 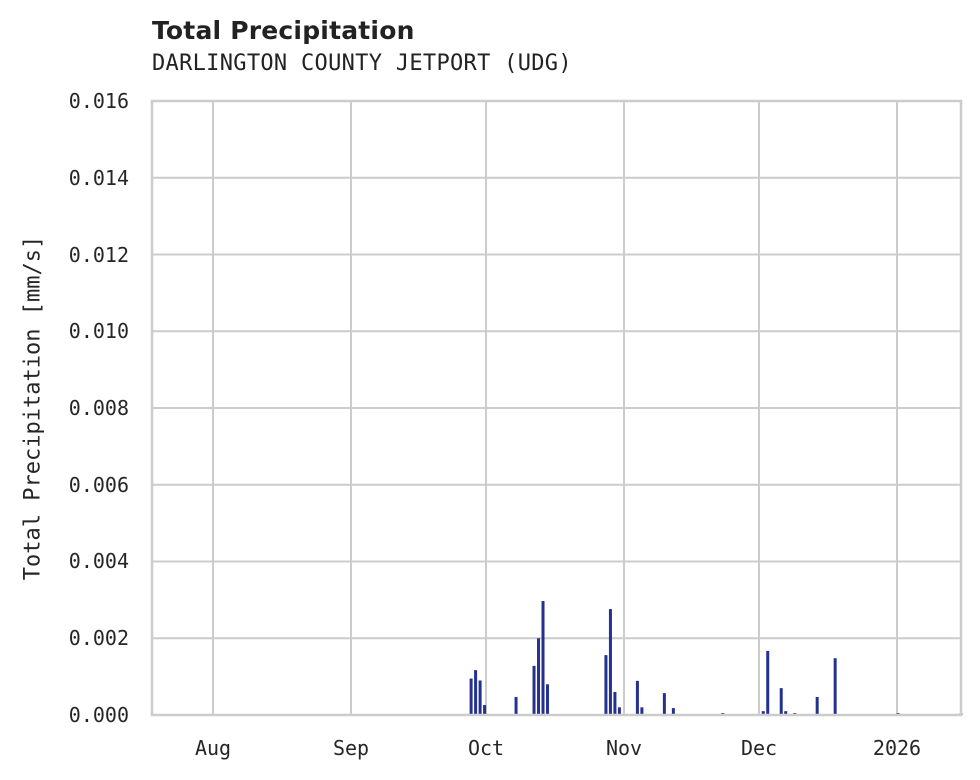 I want to click on x-tick-label: Nov, so click(x=624, y=748).